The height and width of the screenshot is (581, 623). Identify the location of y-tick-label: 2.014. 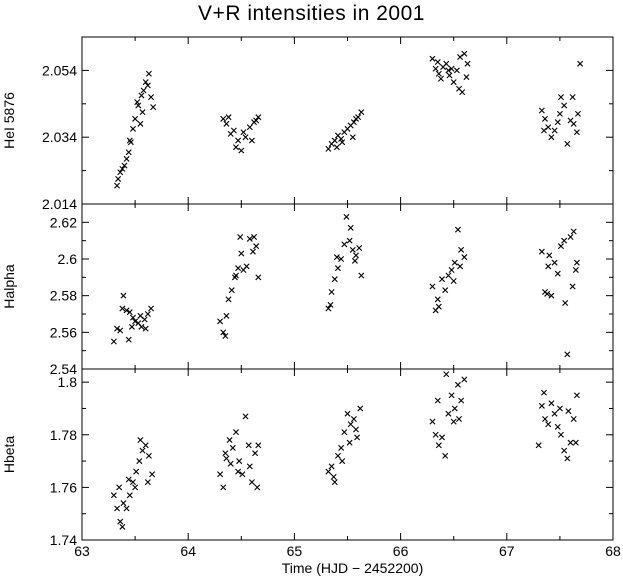
(59, 204).